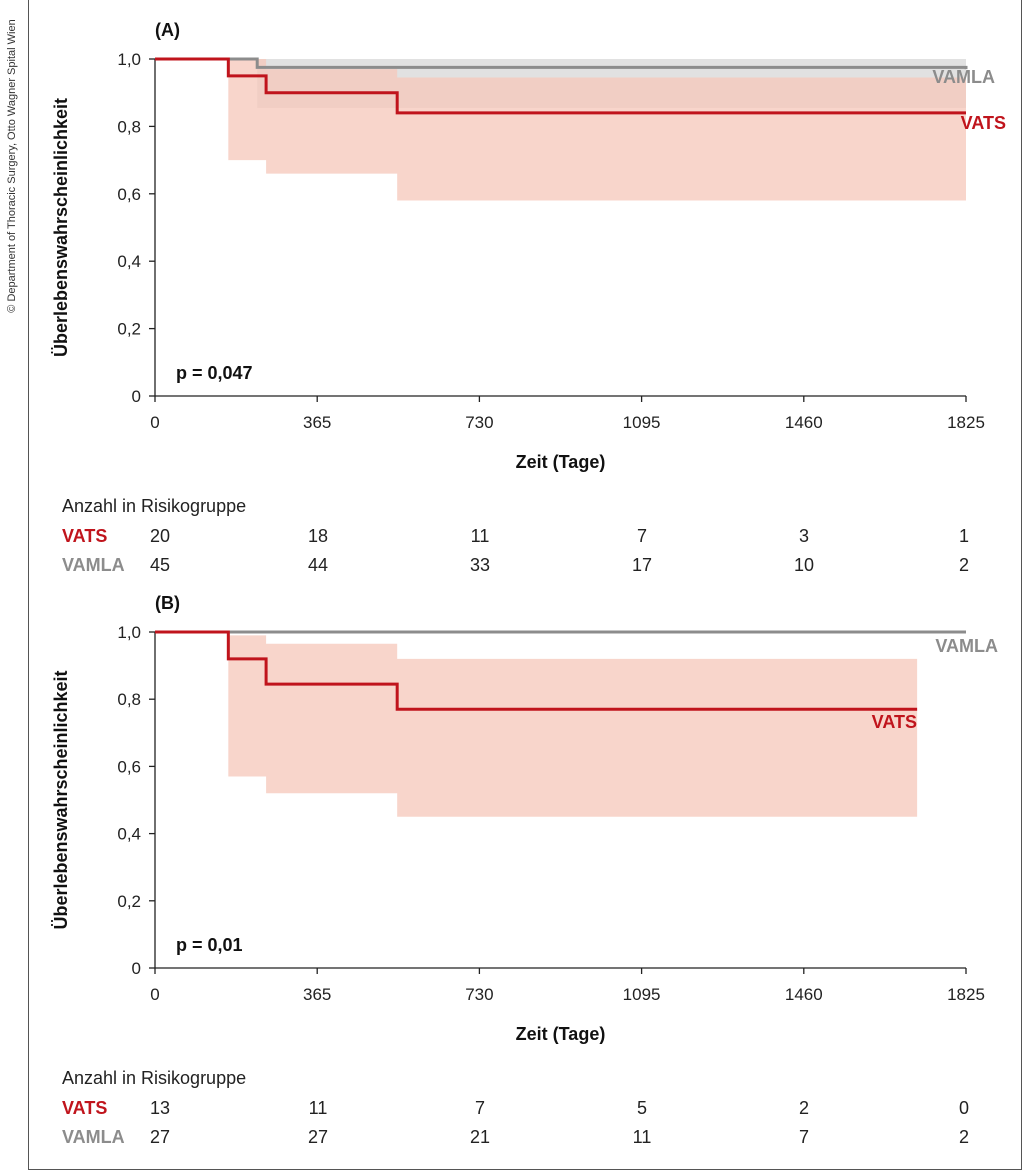  What do you see at coordinates (225, 945) in the screenshot?
I see `p-value: 0,01` at bounding box center [225, 945].